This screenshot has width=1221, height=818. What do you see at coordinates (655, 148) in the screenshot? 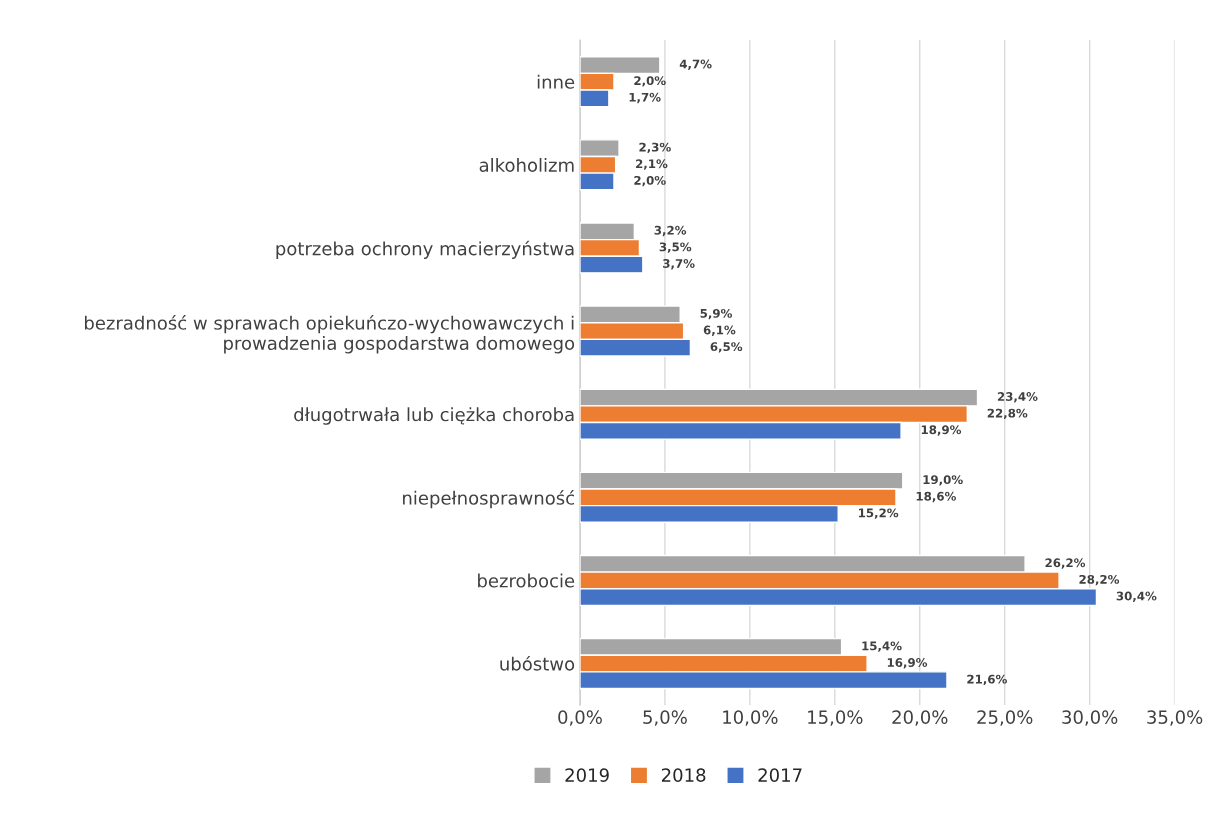
I see `data-label: 2,3%` at bounding box center [655, 148].